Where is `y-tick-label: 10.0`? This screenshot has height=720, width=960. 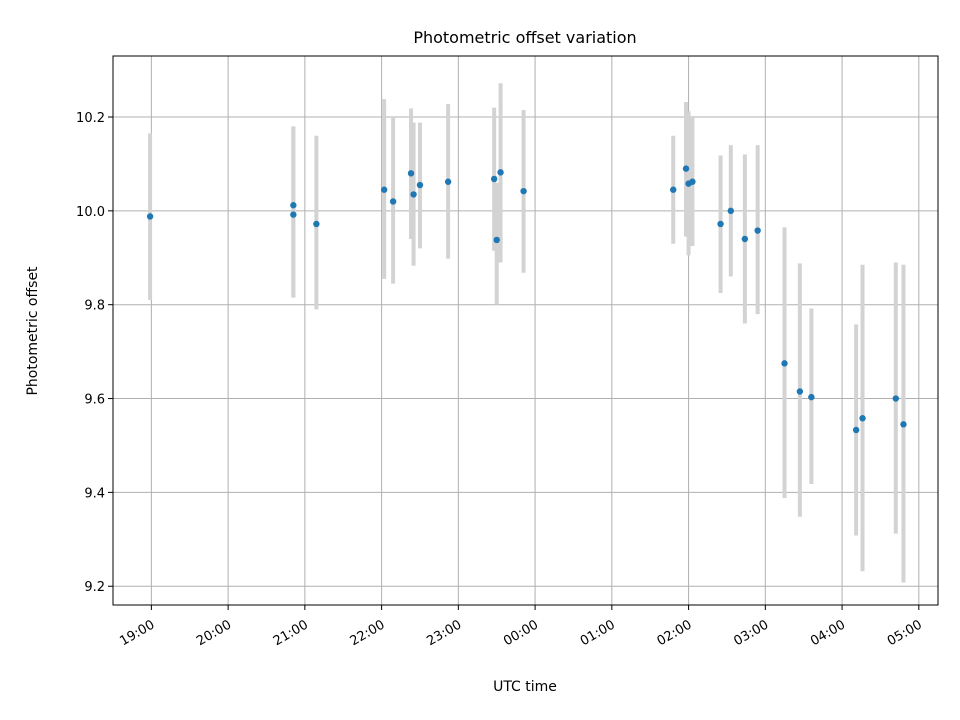 y-tick-label: 10.0 is located at coordinates (90, 212).